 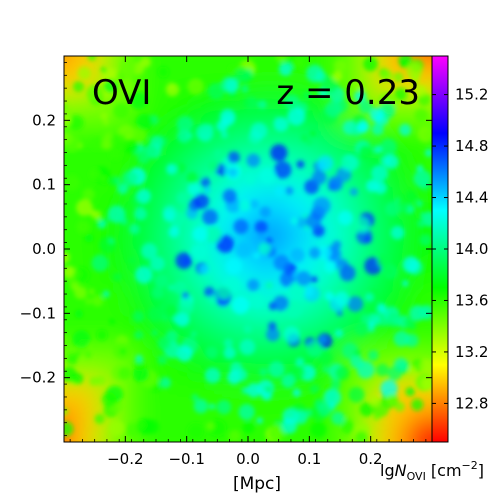 I want to click on colorbar-ticks: 12.8 13.2 13.6 14.0 14.4 14.8 15.2, so click(x=460, y=249).